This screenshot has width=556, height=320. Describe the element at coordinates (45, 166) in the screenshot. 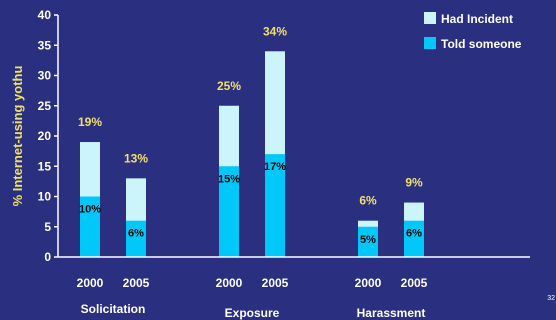

I see `y-tick-label: 15` at that location.